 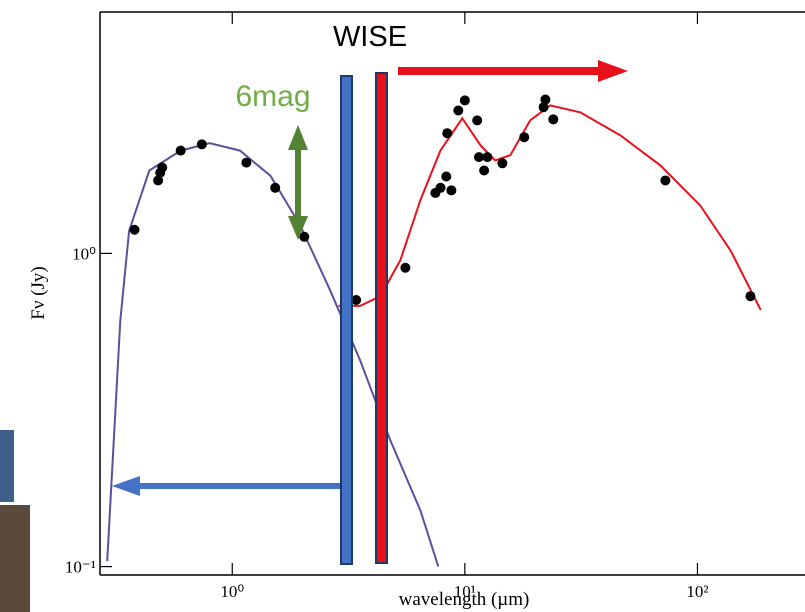 I want to click on annotation: WISE, so click(x=370, y=37).